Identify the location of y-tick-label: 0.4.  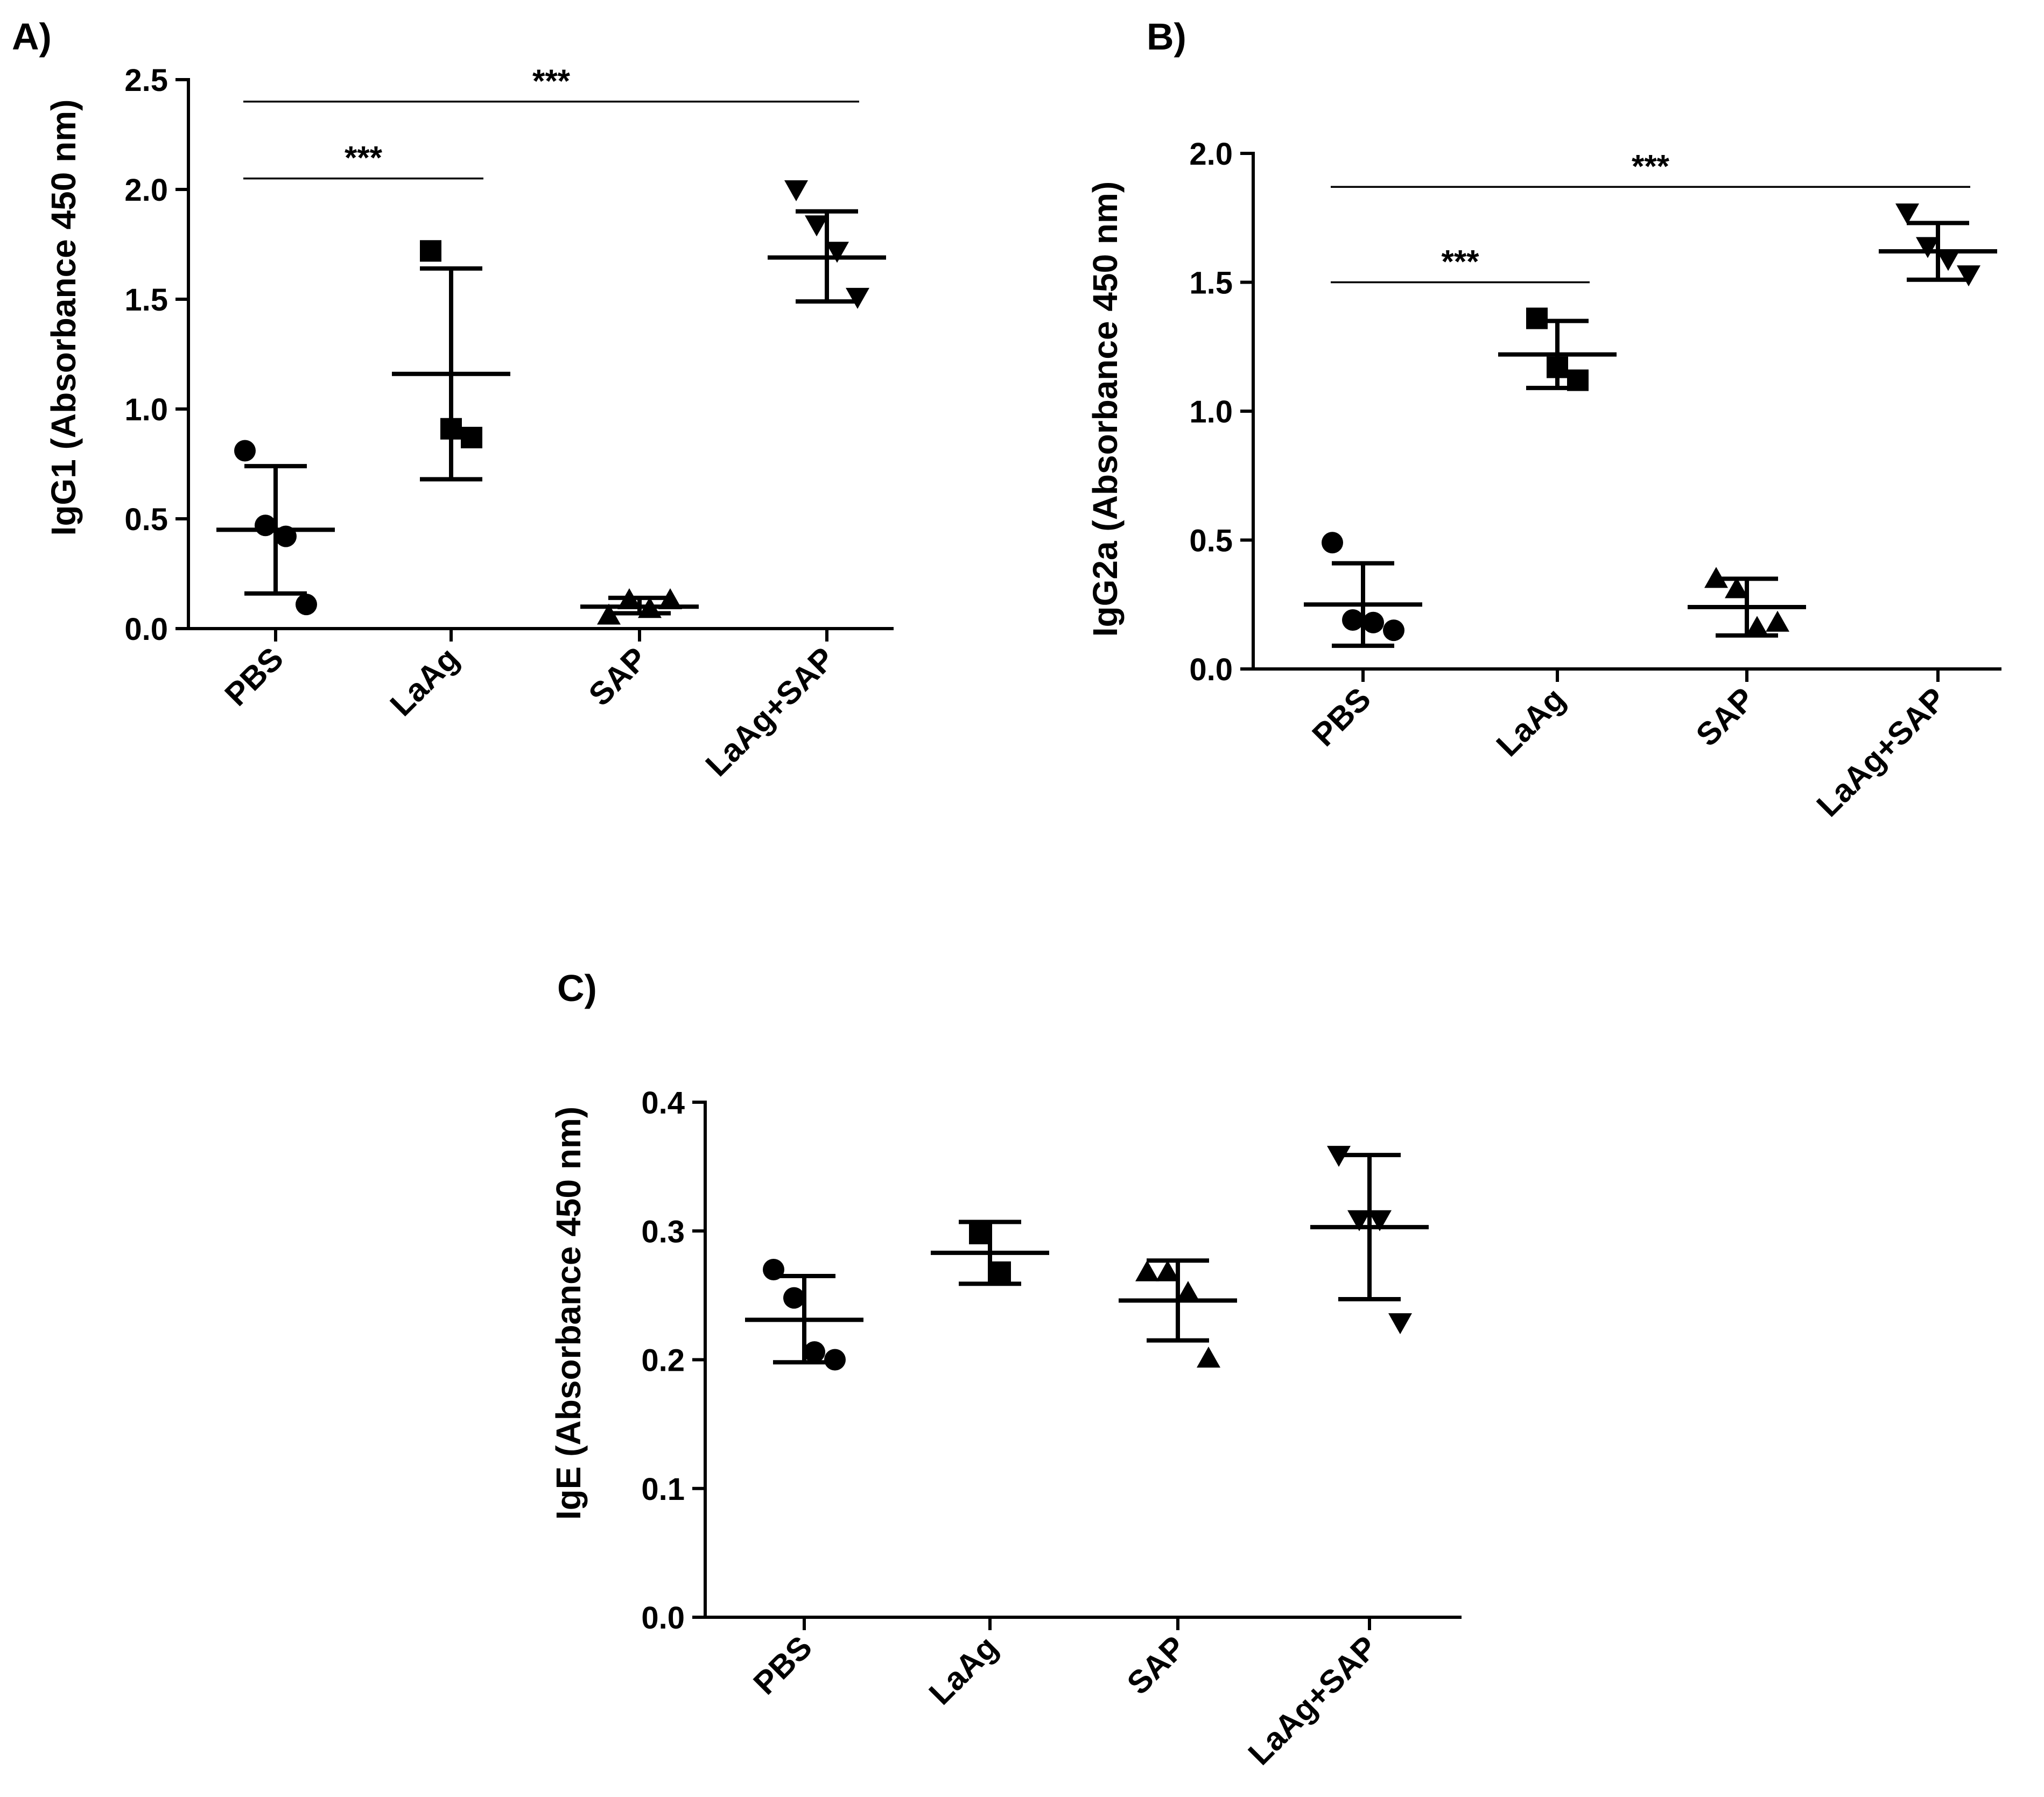
(663, 1103).